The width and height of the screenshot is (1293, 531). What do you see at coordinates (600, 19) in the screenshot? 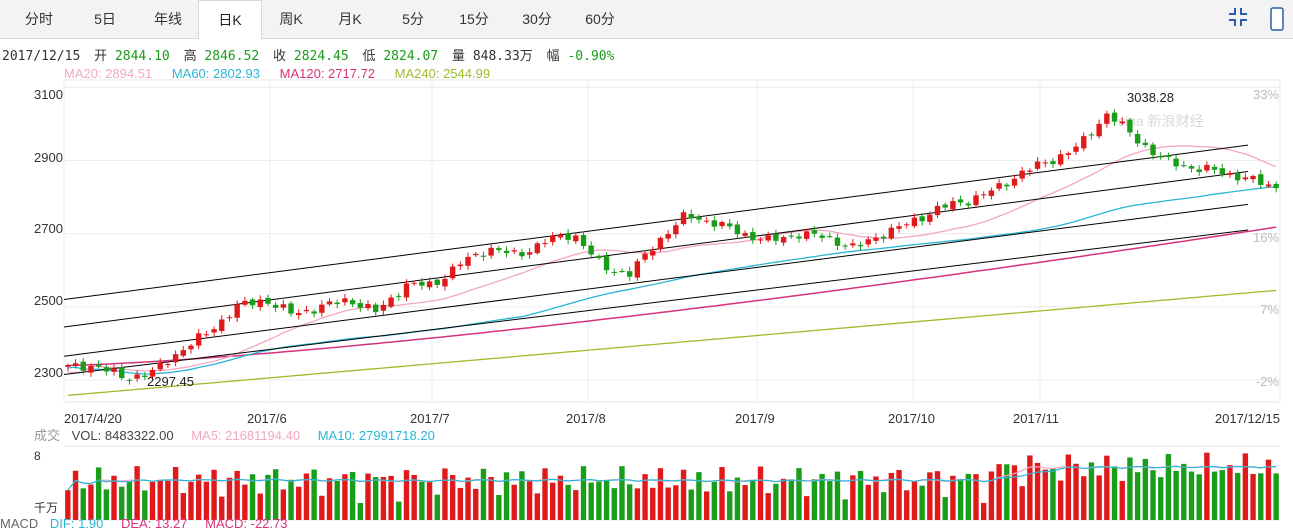
I see `tab-60min: 60分` at bounding box center [600, 19].